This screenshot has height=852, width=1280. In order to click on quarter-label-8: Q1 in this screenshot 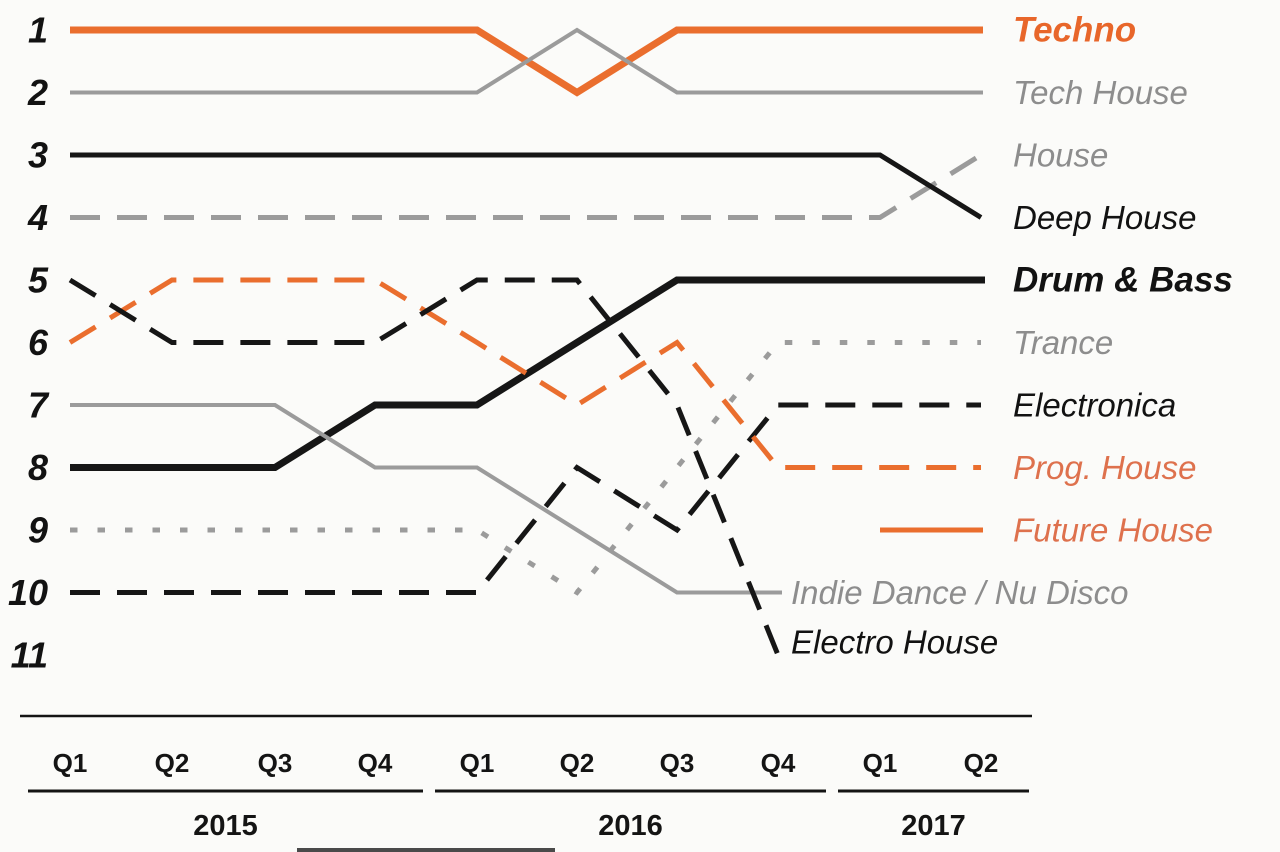, I will do `click(880, 763)`.